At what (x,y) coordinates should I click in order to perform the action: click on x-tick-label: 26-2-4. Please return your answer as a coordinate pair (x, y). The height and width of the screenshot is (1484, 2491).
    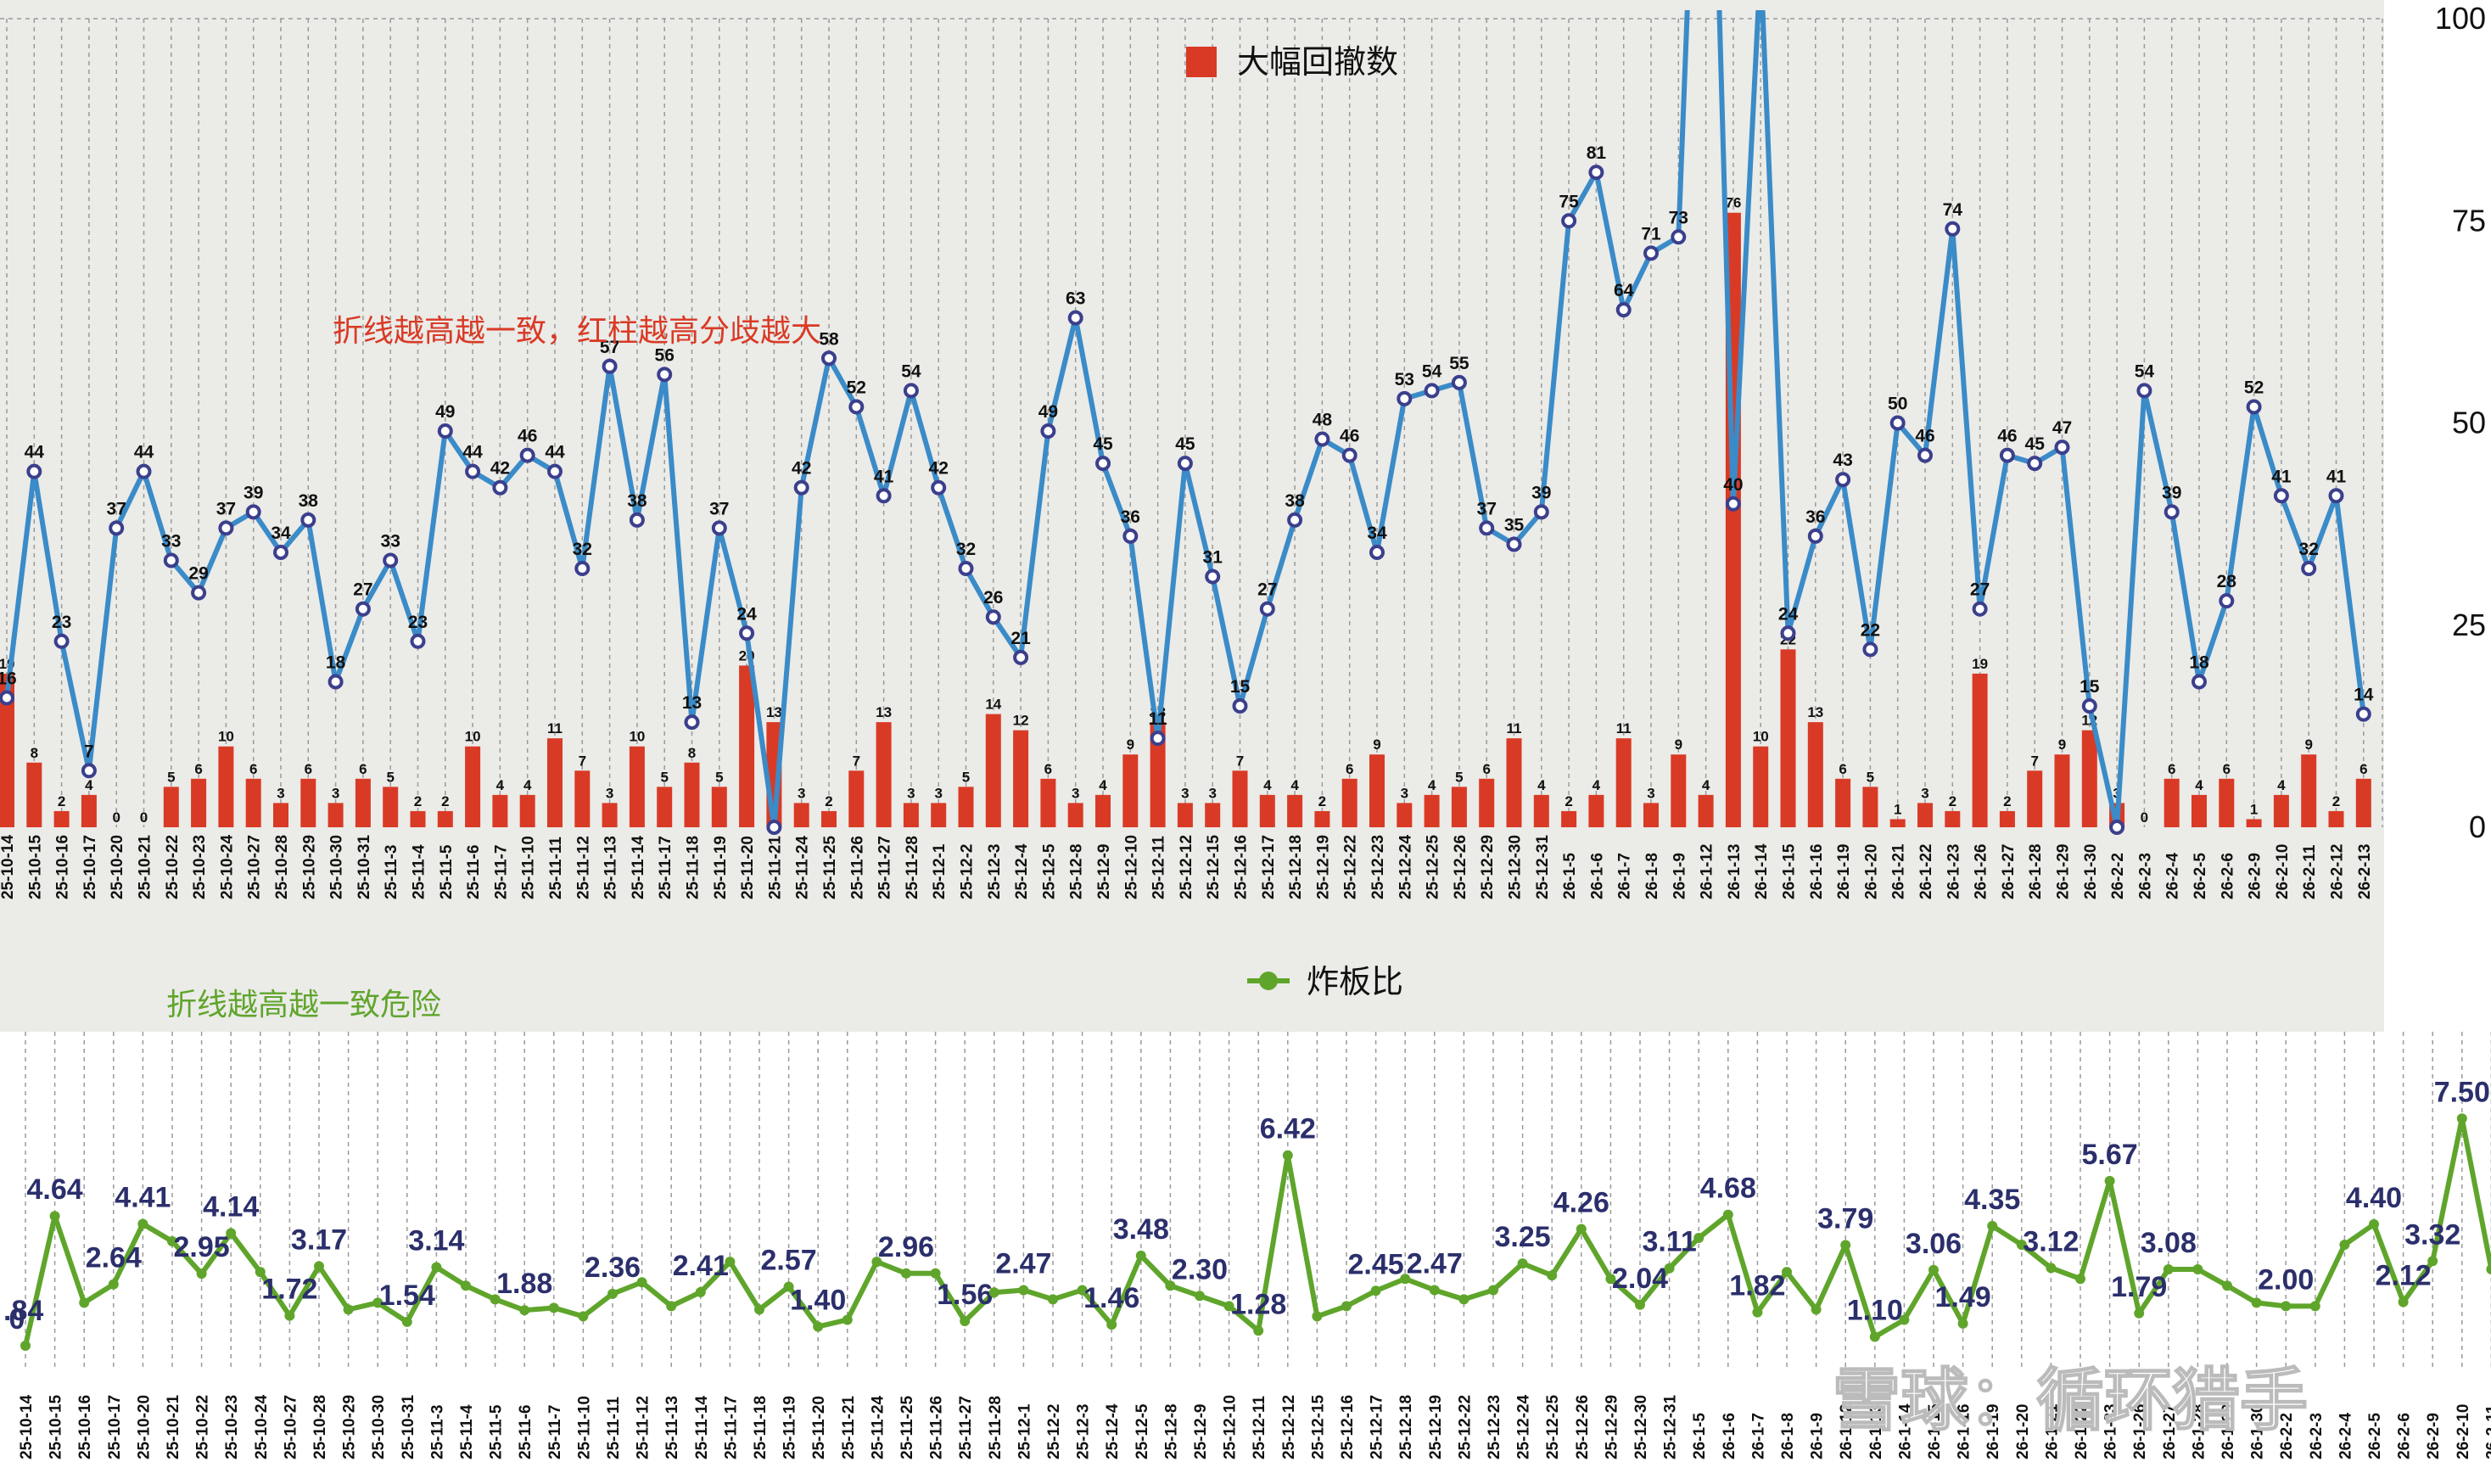
    Looking at the image, I should click on (2173, 876).